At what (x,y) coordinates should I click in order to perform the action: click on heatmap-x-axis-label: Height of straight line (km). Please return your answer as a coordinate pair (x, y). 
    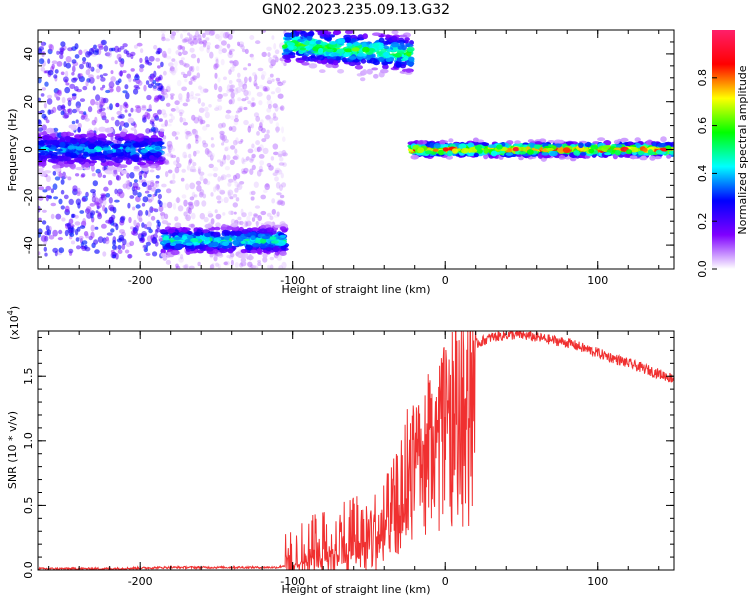
    Looking at the image, I should click on (355, 289).